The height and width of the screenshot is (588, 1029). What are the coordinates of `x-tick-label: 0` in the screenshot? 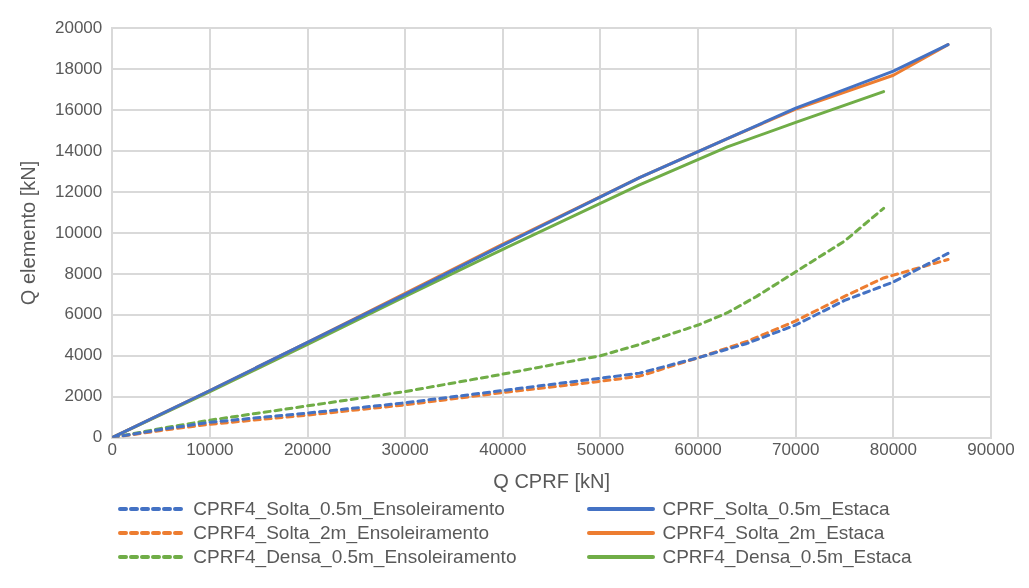 It's located at (112, 450).